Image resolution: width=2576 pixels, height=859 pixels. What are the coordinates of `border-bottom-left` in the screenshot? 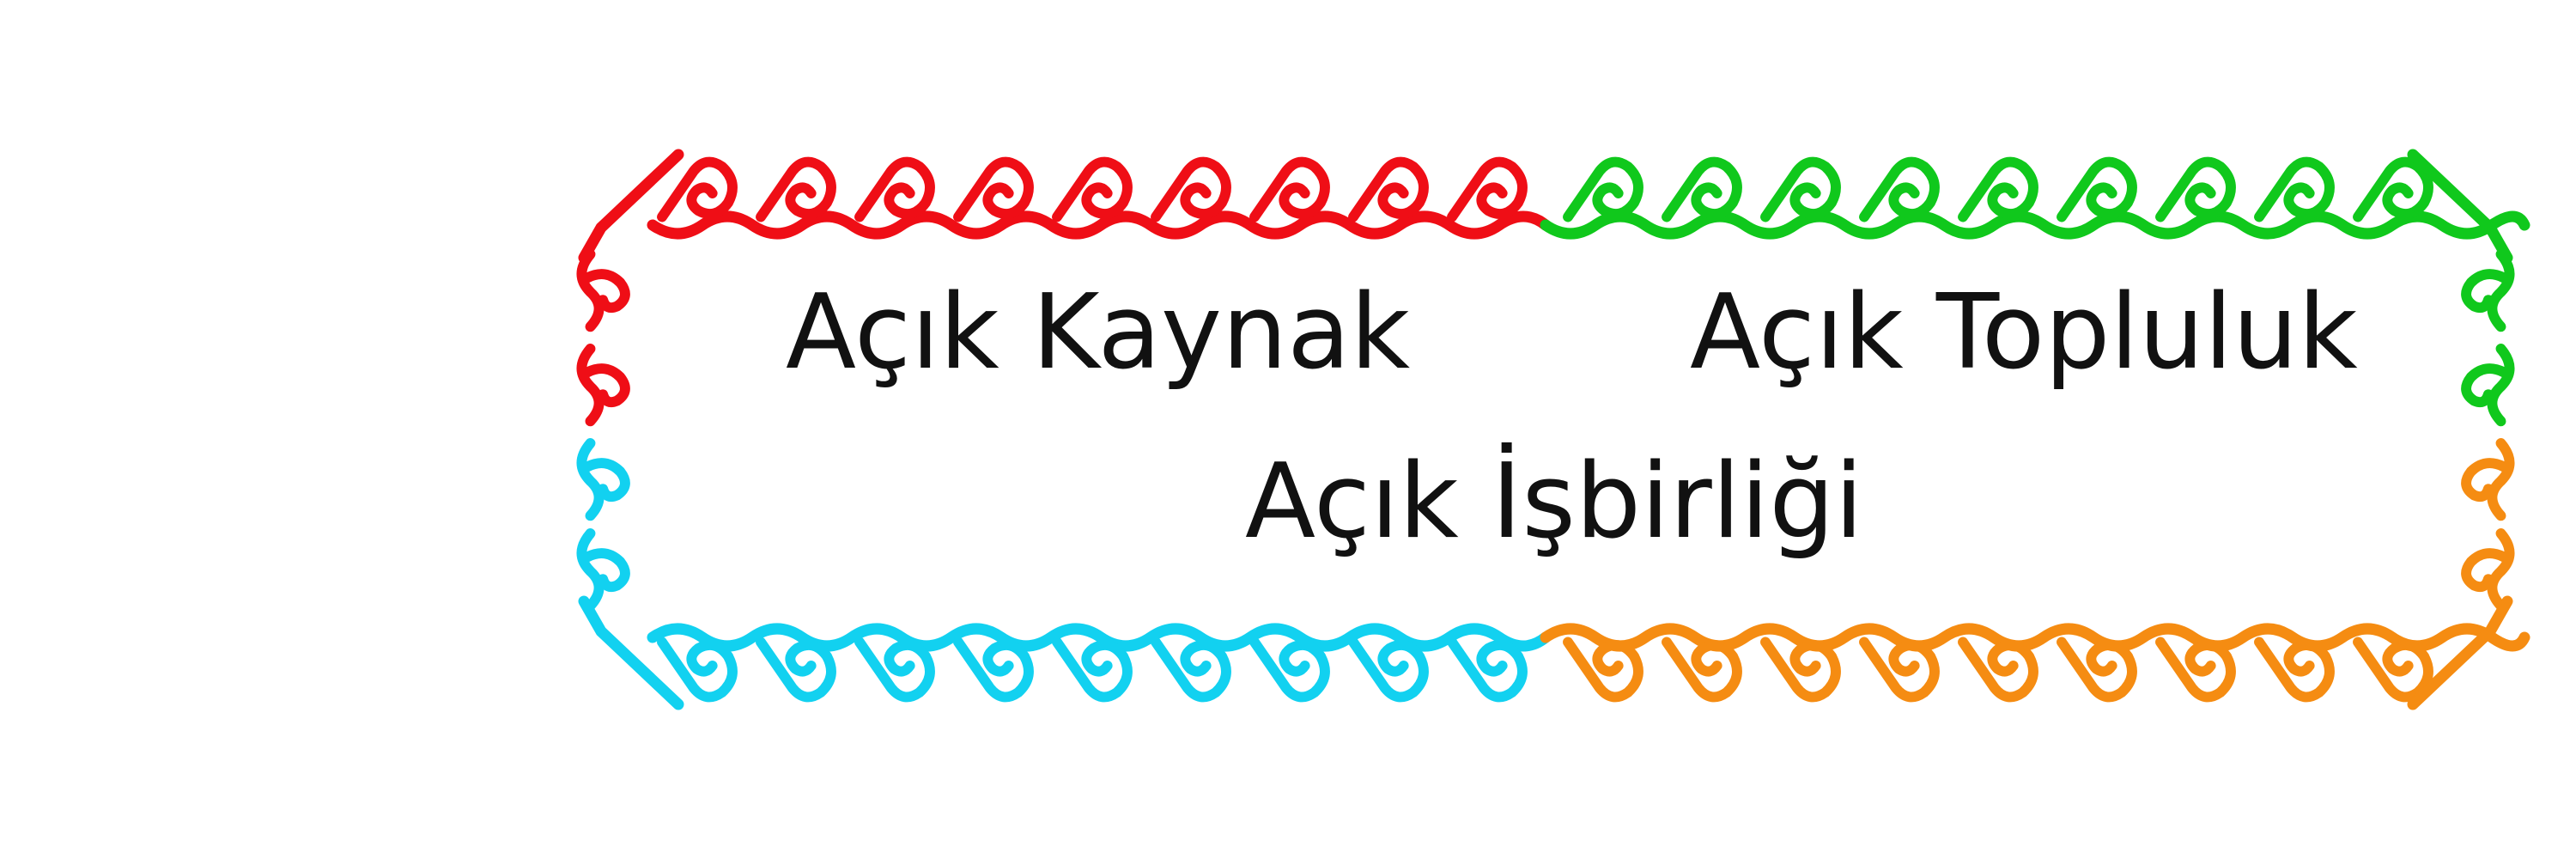 It's located at (1065, 577).